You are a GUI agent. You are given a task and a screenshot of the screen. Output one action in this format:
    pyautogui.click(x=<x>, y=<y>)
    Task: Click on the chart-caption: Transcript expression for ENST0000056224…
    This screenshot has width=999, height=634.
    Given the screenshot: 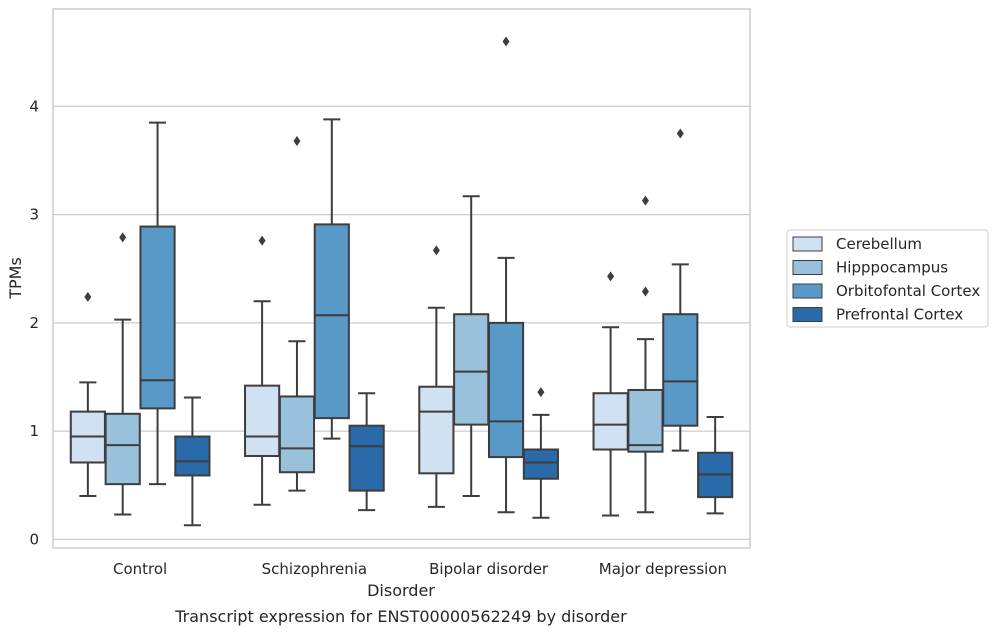 What is the action you would take?
    pyautogui.click(x=400, y=616)
    